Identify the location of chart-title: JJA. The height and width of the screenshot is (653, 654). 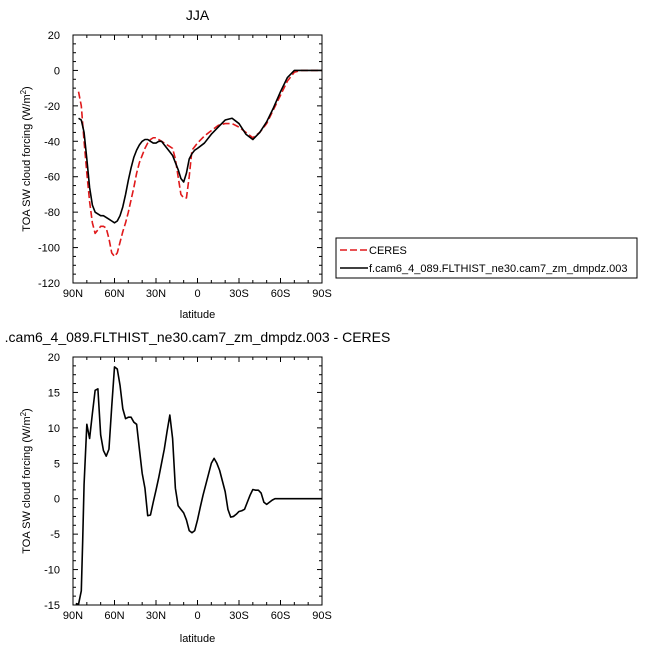
(198, 15).